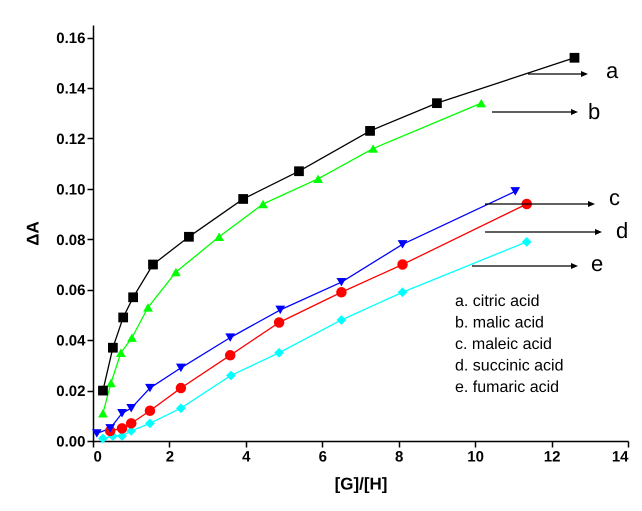 This screenshot has width=642, height=511. I want to click on y-tick-label: 0.02, so click(71, 391).